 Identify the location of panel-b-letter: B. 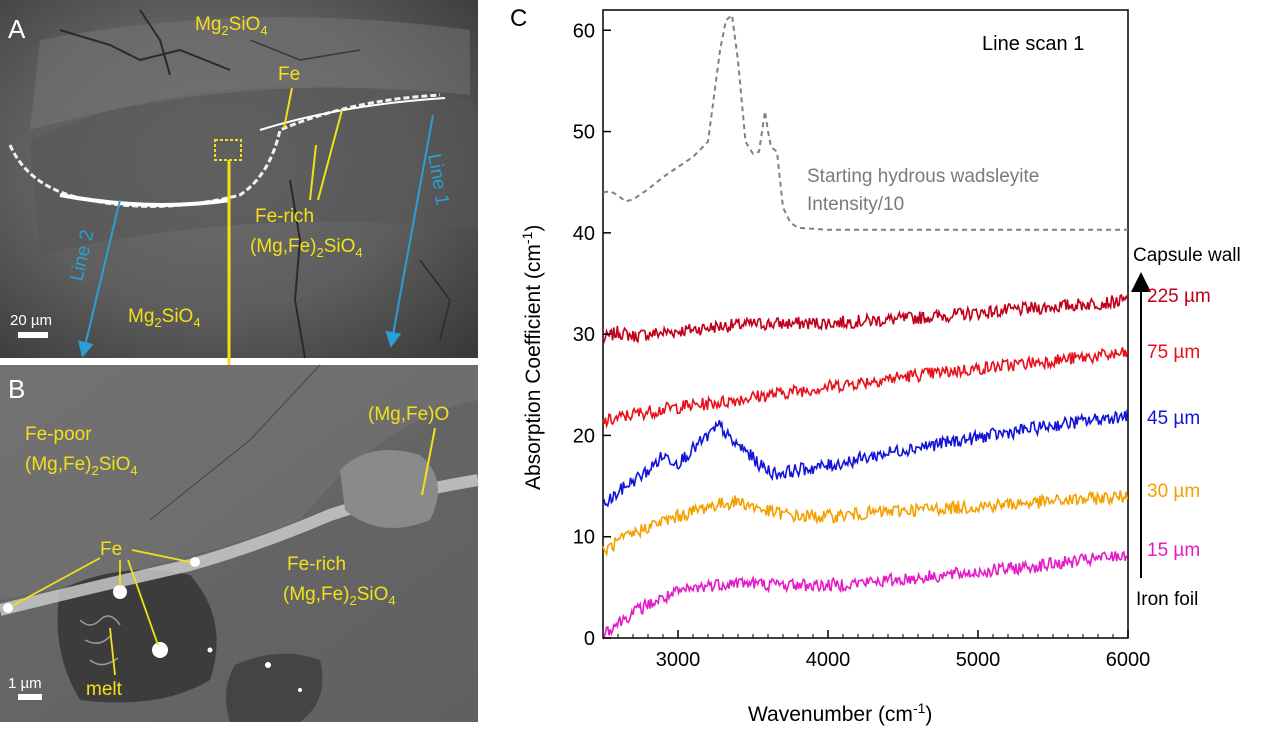
(16, 389).